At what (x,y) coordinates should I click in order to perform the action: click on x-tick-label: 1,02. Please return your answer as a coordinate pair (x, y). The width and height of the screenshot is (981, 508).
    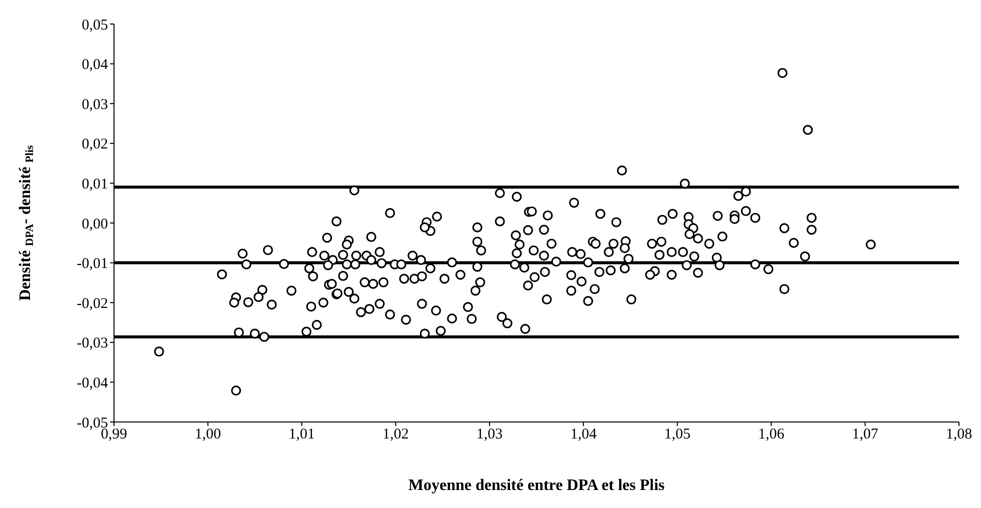
    Looking at the image, I should click on (395, 434).